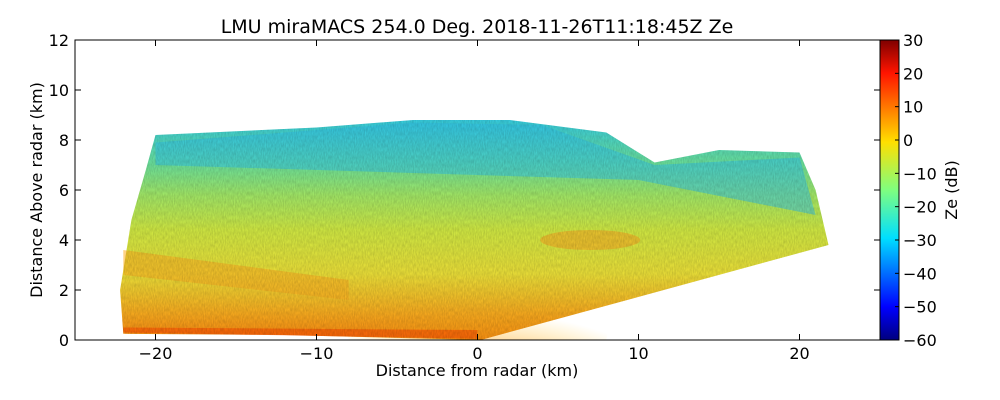 The height and width of the screenshot is (400, 1000). What do you see at coordinates (920, 307) in the screenshot?
I see `colorbar-tick-label: −50` at bounding box center [920, 307].